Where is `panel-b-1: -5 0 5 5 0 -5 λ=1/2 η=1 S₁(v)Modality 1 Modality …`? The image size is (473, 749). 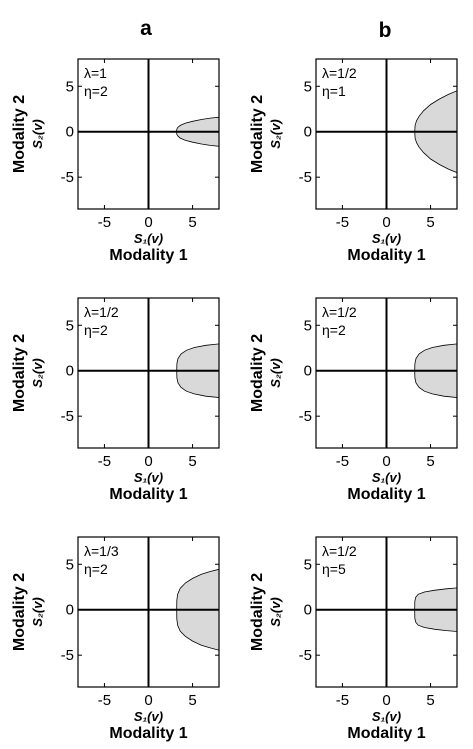 panel-b-1: -5 0 5 5 0 -5 λ=1/2 η=1 S₁(v)Modality 1 Modality … is located at coordinates (353, 161).